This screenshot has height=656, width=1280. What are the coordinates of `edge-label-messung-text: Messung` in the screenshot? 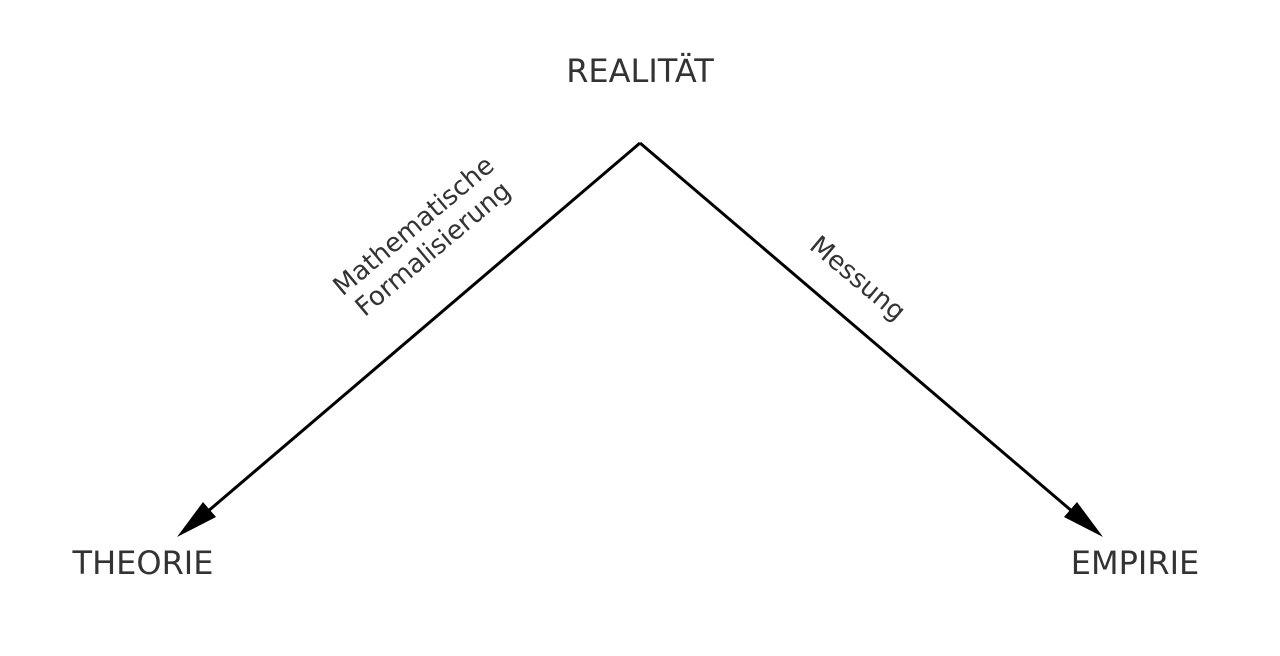 It's located at (857, 278).